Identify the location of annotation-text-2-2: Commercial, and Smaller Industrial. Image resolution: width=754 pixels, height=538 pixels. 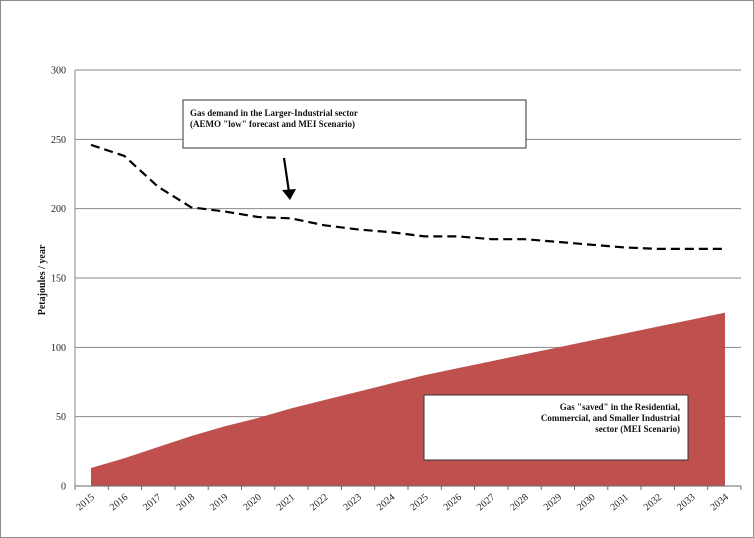
(611, 418).